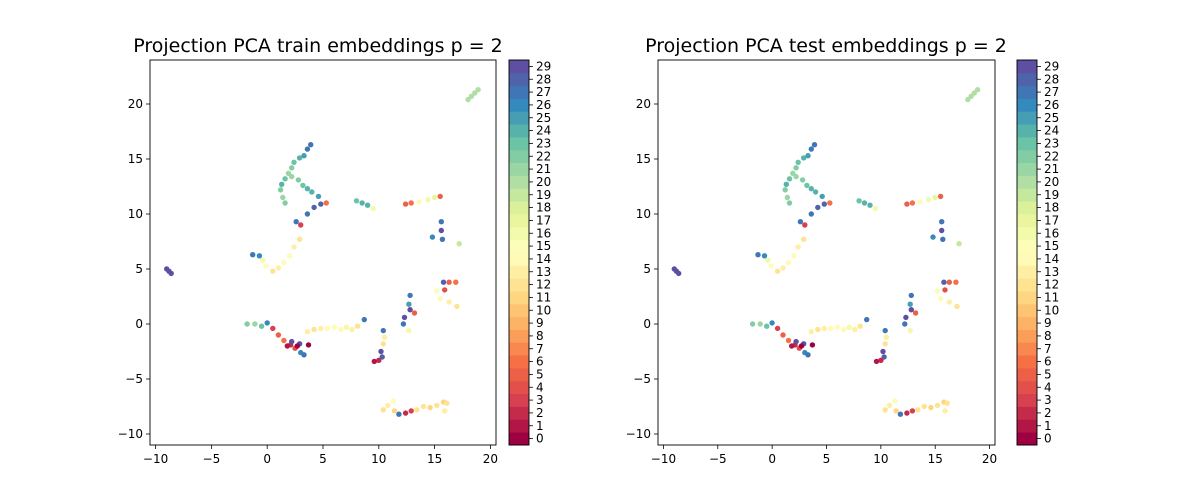 This screenshot has width=1200, height=504. Describe the element at coordinates (1048, 387) in the screenshot. I see `colorbar-tick-label: 4` at that location.